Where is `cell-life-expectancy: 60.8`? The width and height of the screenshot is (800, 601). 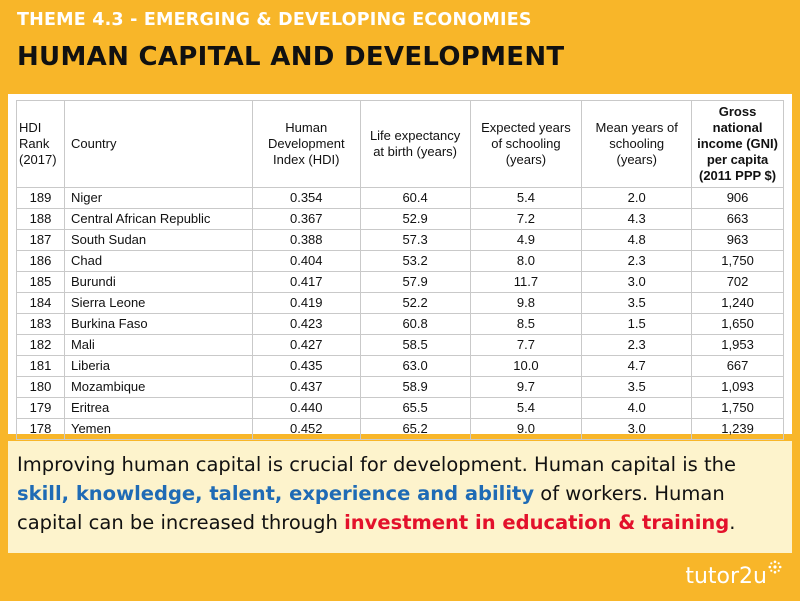 cell-life-expectancy: 60.8 is located at coordinates (415, 324).